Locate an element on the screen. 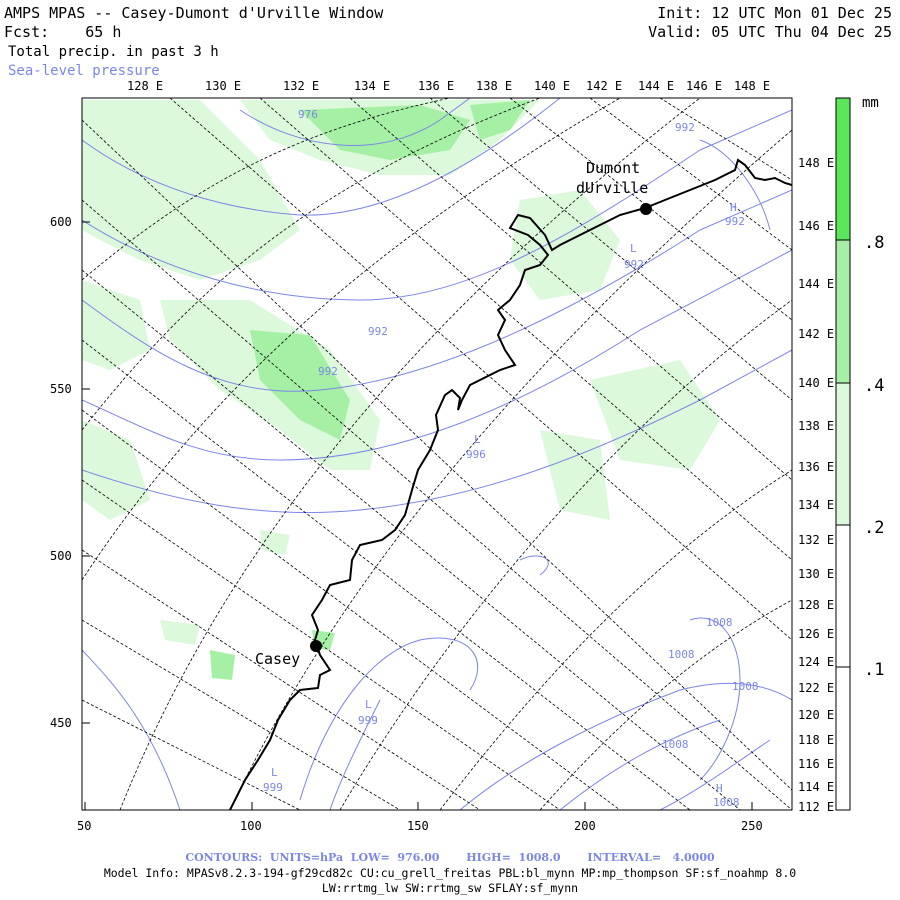  init-time: Init: 12 UTC Mon 01 Dec 25 is located at coordinates (774, 13).